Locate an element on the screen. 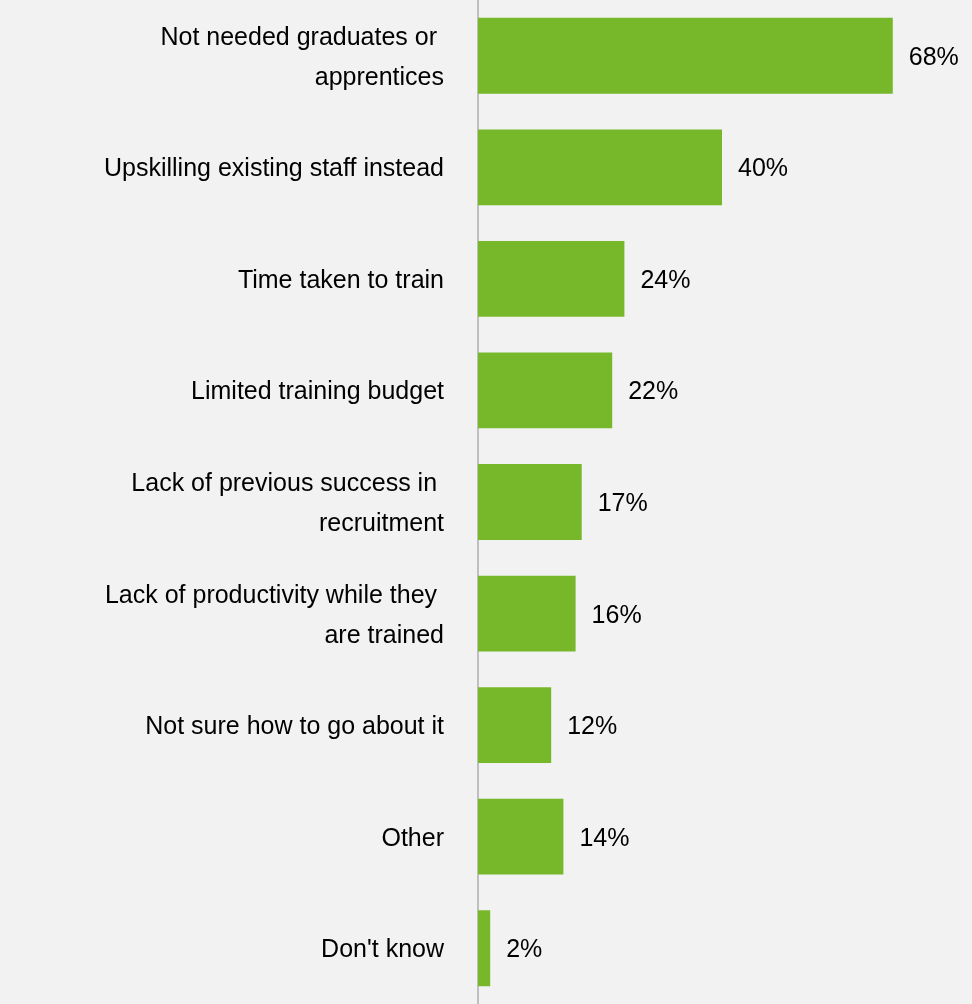 This screenshot has width=972, height=1004. y-tick-label: Don't know is located at coordinates (383, 948).